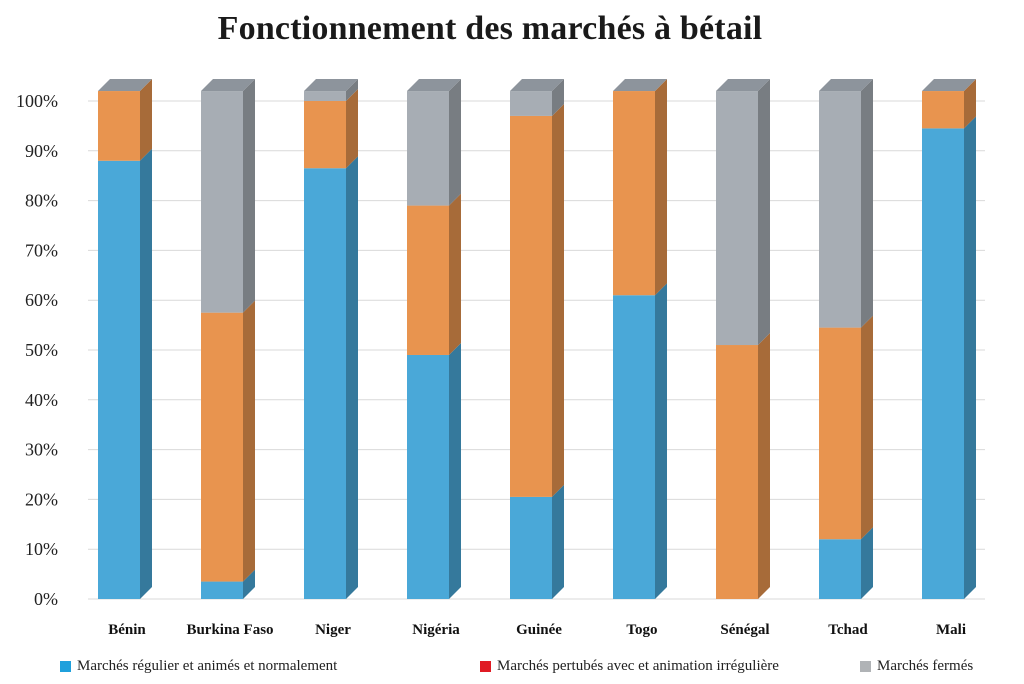 This screenshot has width=1024, height=684. What do you see at coordinates (925, 666) in the screenshot?
I see `legend-label: Marchés fermés` at bounding box center [925, 666].